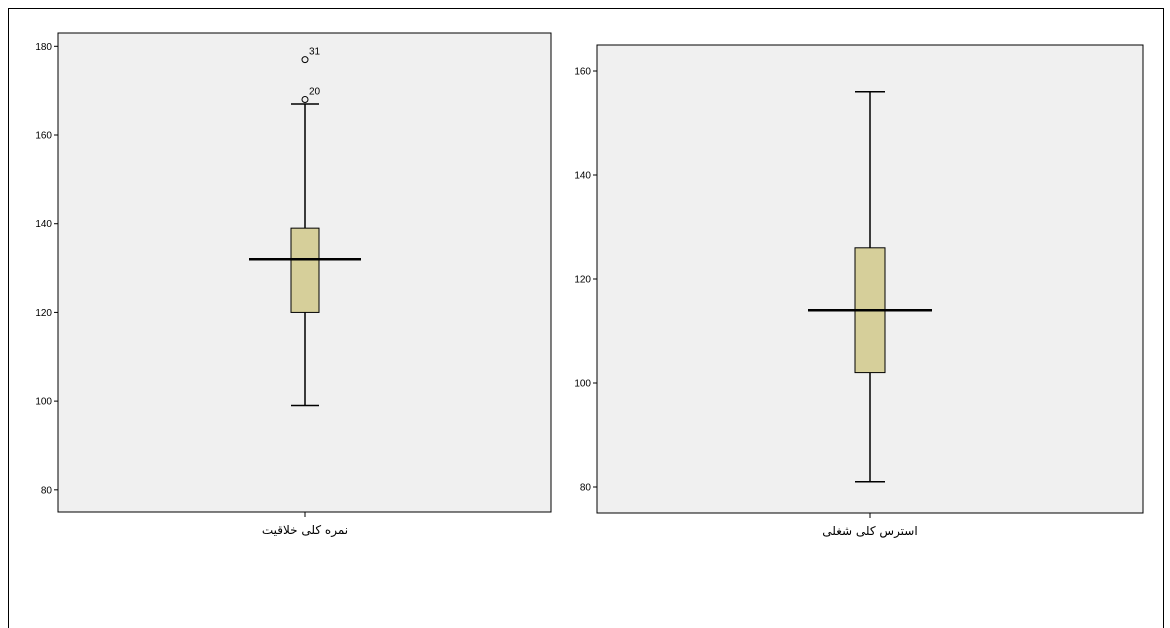 This screenshot has height=628, width=1170. I want to click on y-tick-label: 180, so click(43, 47).